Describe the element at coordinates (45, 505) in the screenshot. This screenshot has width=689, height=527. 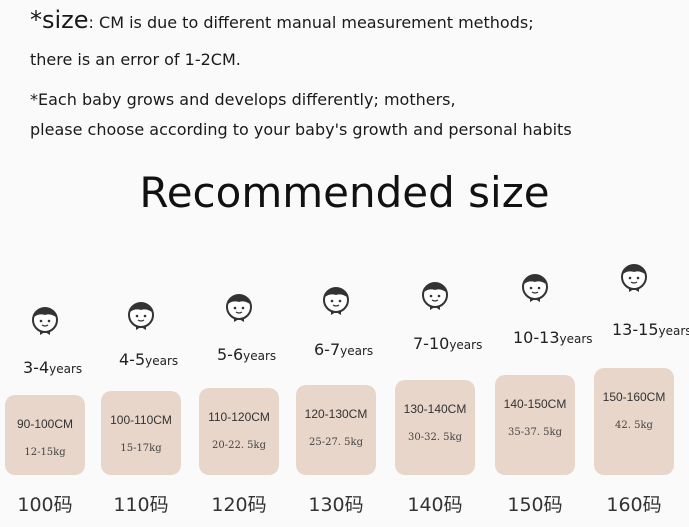
I see `size-code: 100码` at that location.